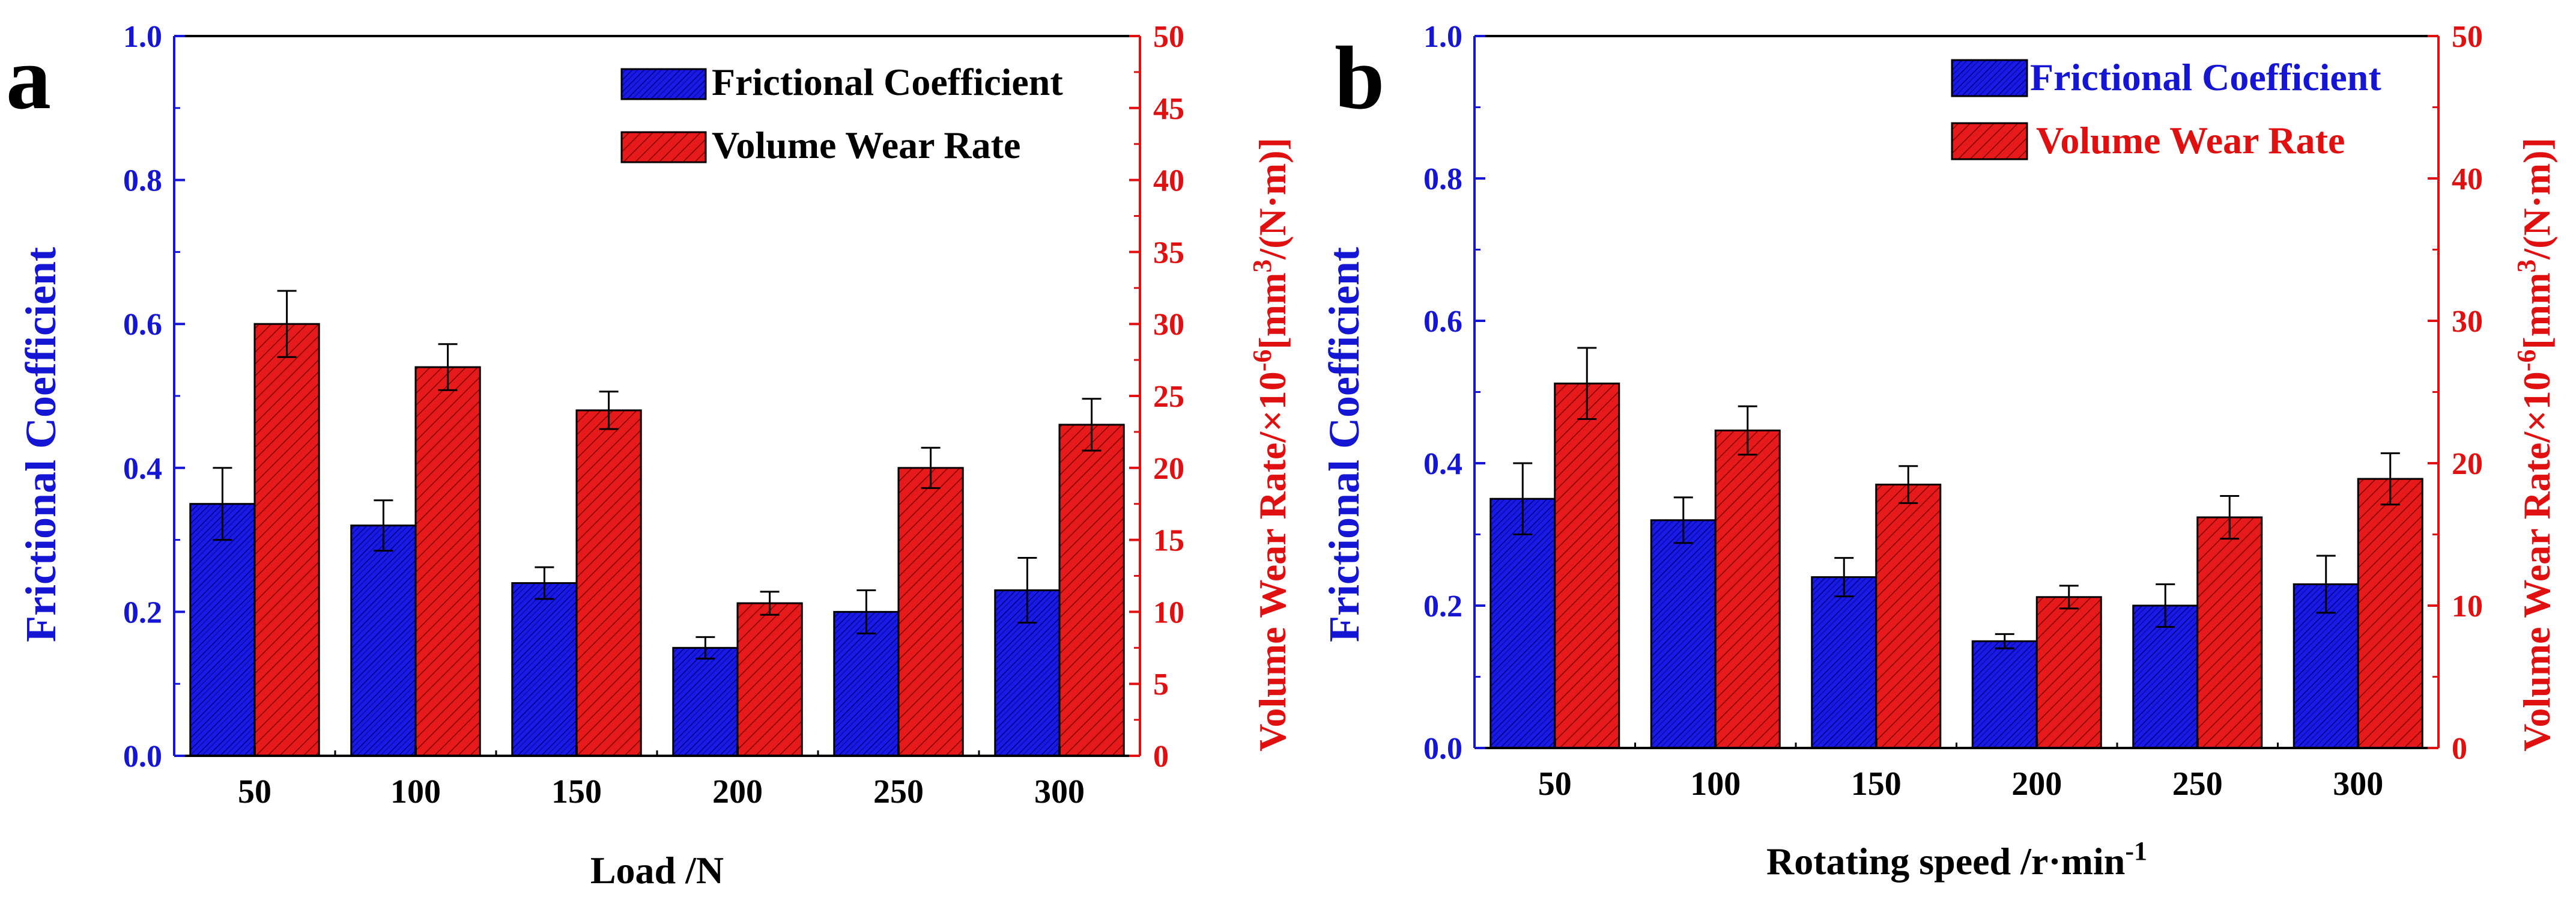  What do you see at coordinates (1168, 541) in the screenshot?
I see `y-tick-label-right: 15` at bounding box center [1168, 541].